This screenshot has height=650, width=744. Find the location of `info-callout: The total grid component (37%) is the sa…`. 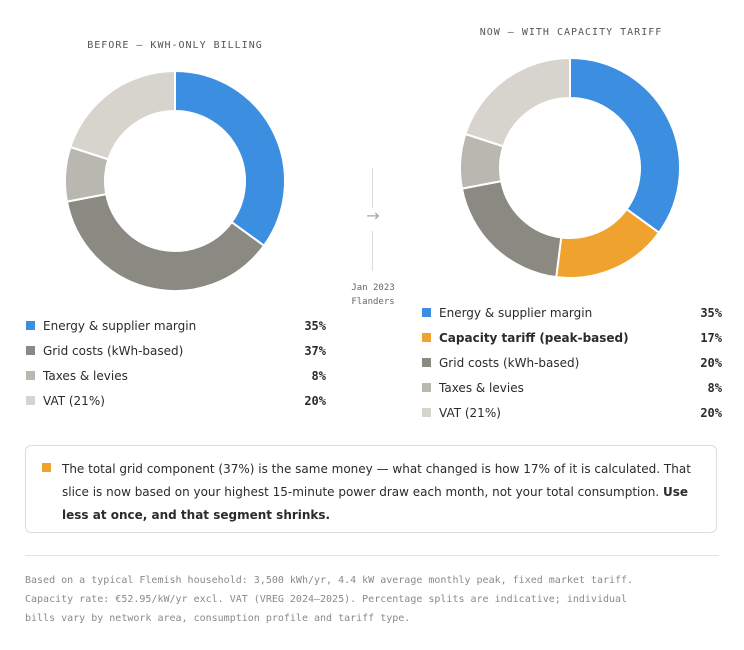

info-callout: The total grid component (37%) is the sa… is located at coordinates (371, 489).